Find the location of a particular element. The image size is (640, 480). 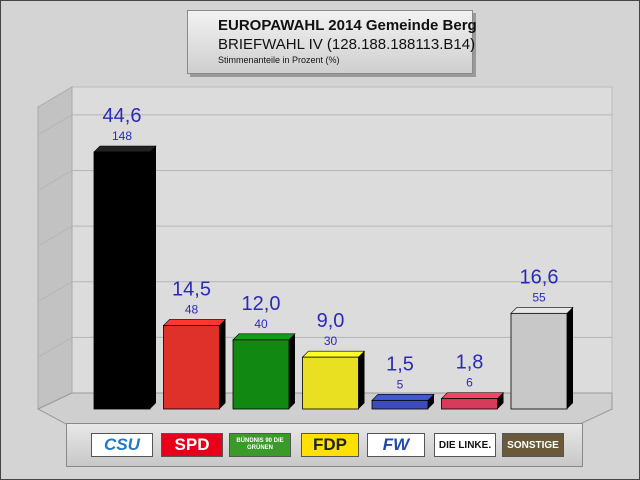

party-logo-2: SPD is located at coordinates (192, 445).